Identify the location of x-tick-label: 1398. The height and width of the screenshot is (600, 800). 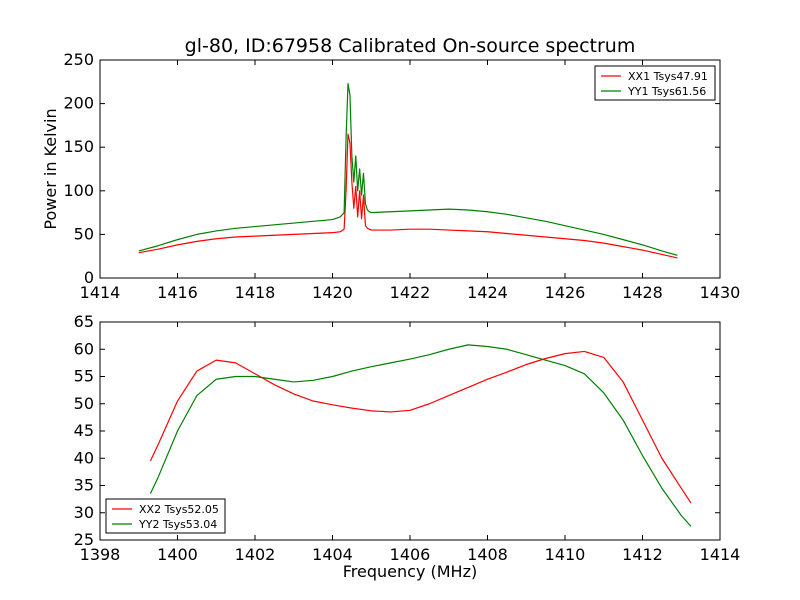
(100, 554).